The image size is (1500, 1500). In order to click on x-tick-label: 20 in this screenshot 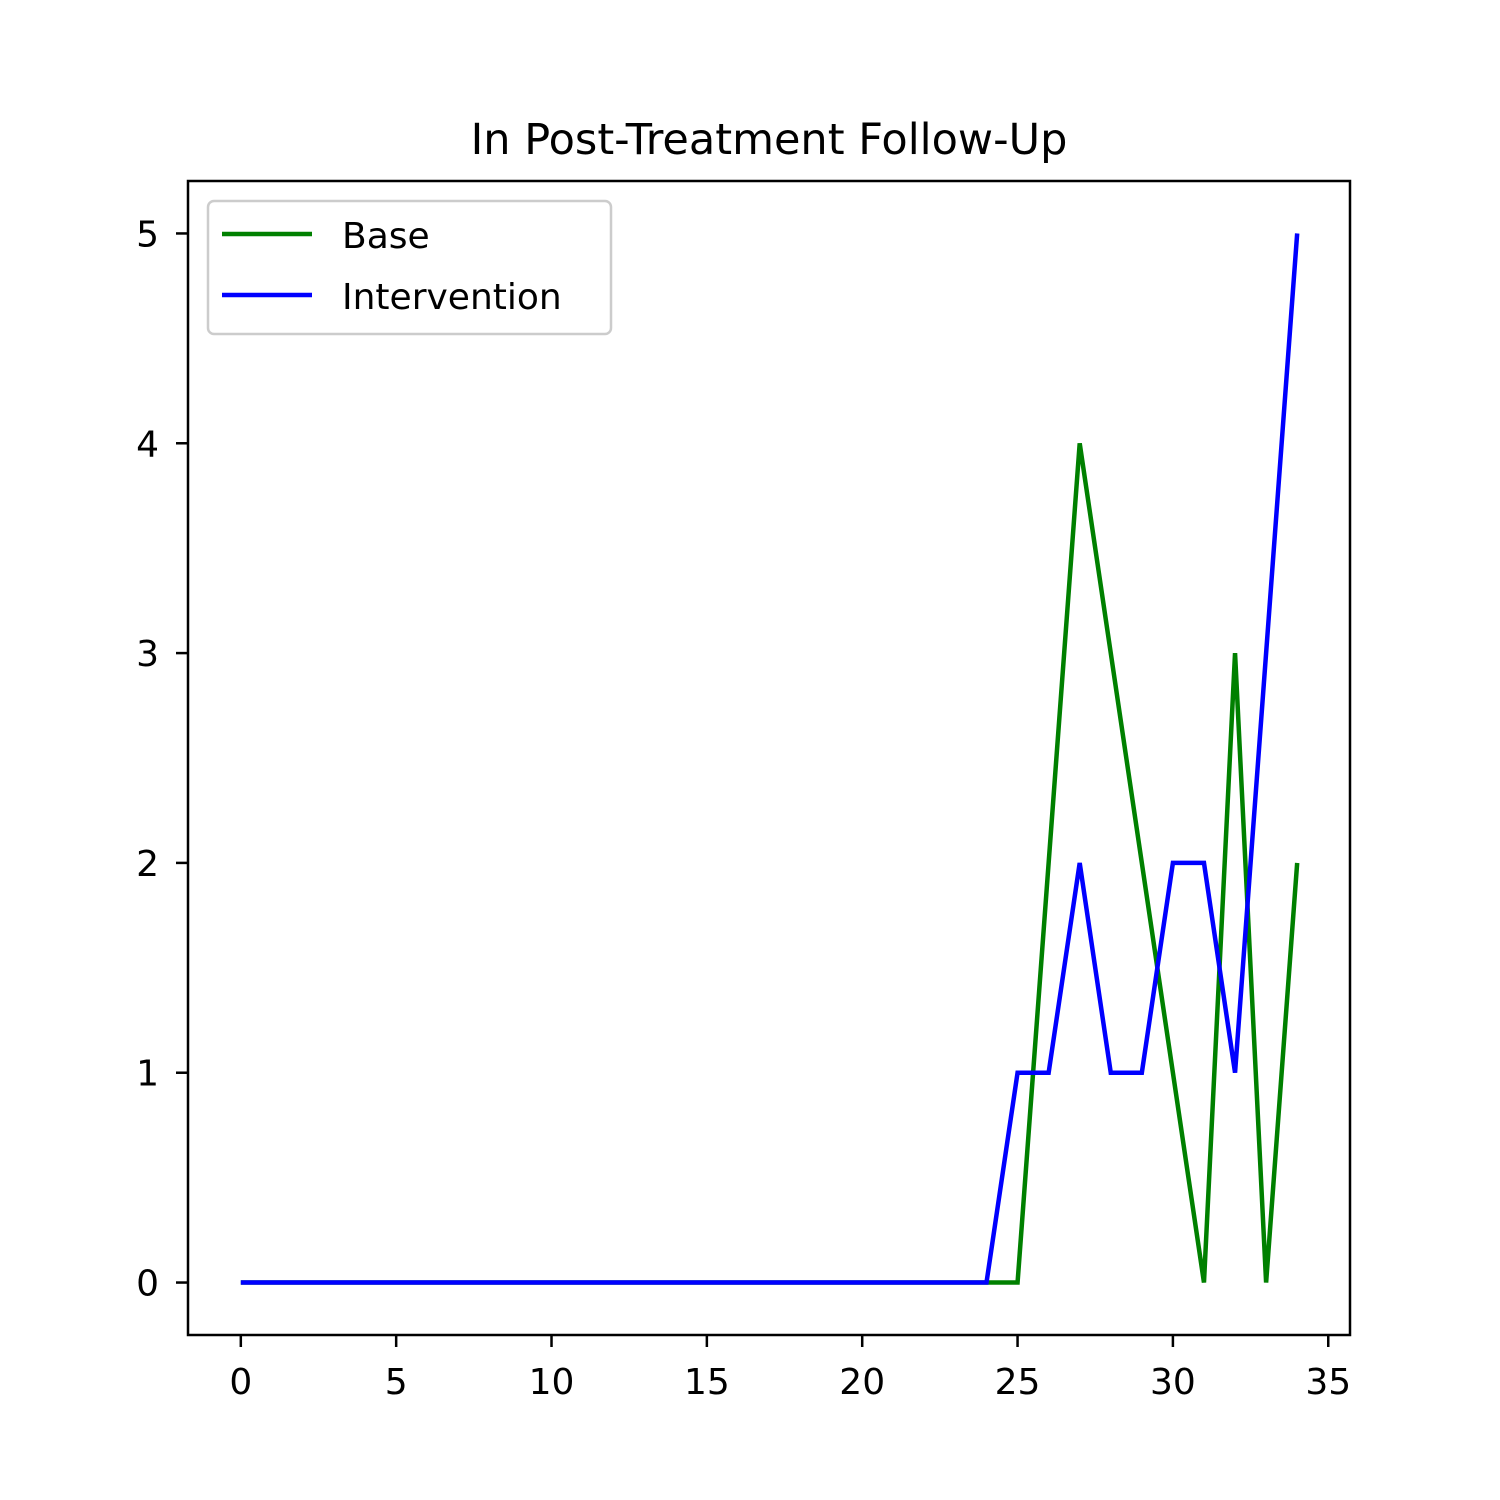, I will do `click(862, 1382)`.